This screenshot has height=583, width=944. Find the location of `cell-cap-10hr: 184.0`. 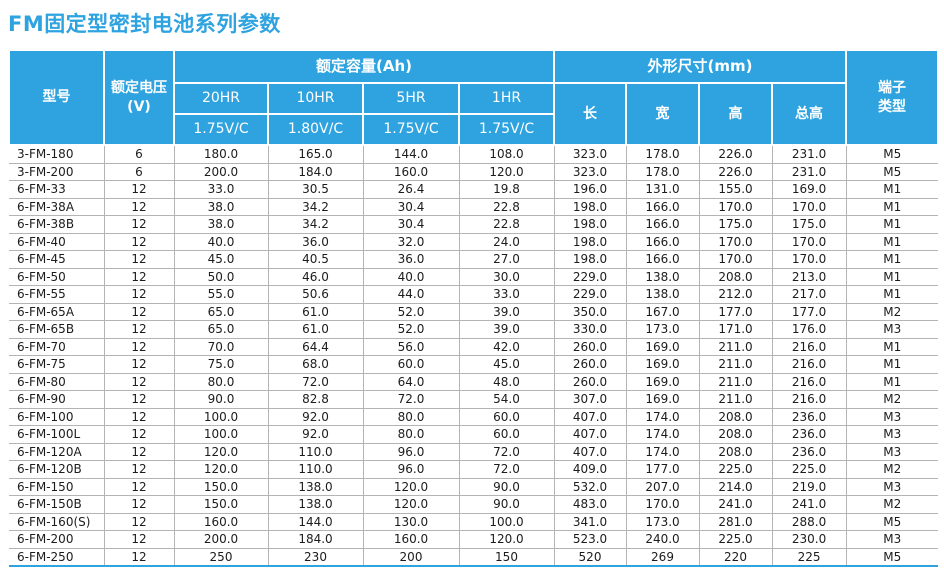

cell-cap-10hr: 184.0 is located at coordinates (315, 171).